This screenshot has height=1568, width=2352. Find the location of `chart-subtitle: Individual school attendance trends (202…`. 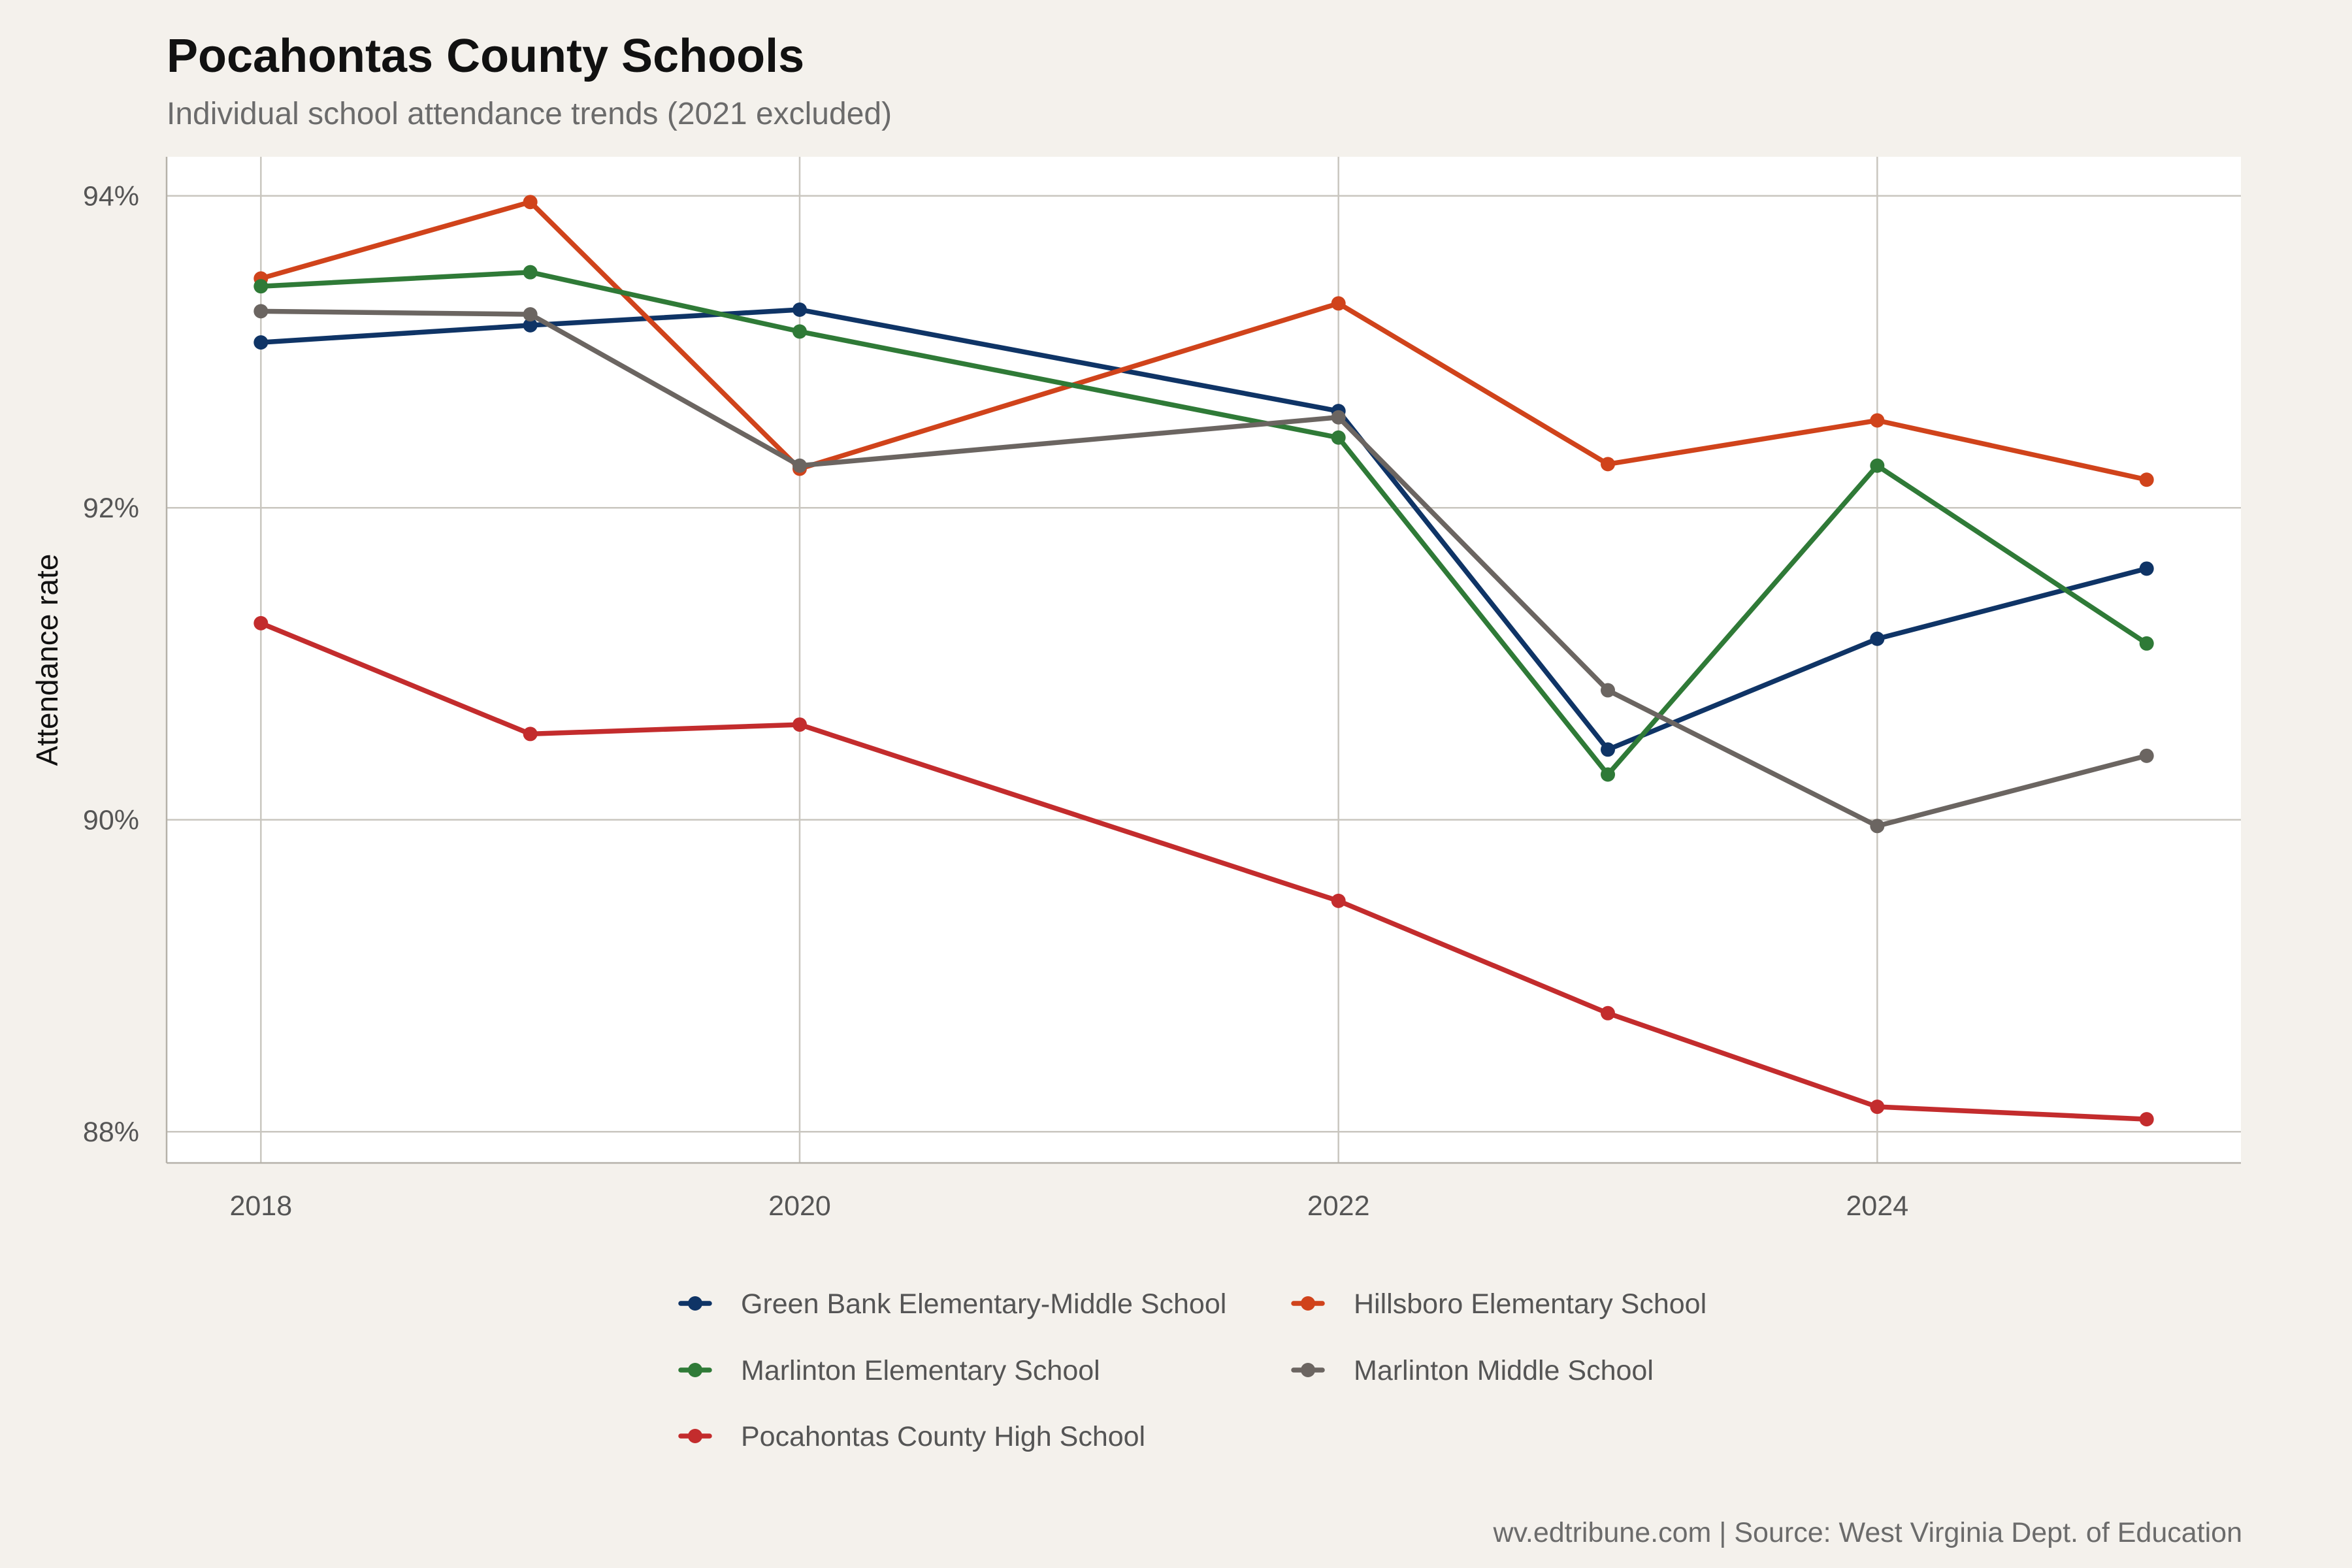

chart-subtitle: Individual school attendance trends (202… is located at coordinates (529, 114).